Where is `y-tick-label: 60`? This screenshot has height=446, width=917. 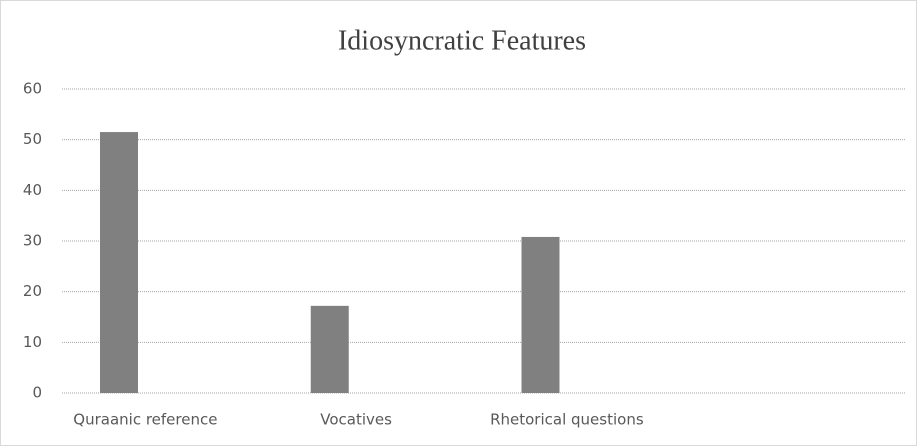
y-tick-label: 60 is located at coordinates (32, 89).